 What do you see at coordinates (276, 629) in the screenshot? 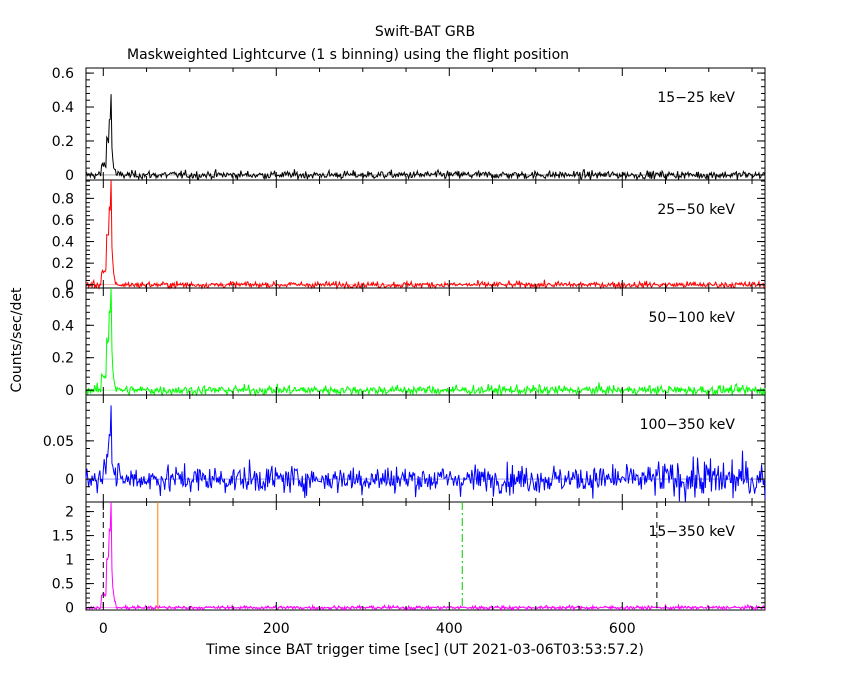
I see `x-tick-label: 200` at bounding box center [276, 629].